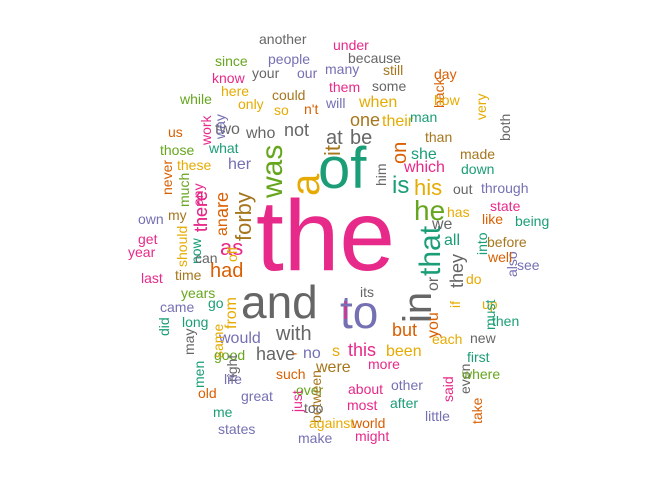  What do you see at coordinates (182, 246) in the screenshot?
I see `word-should: should` at bounding box center [182, 246].